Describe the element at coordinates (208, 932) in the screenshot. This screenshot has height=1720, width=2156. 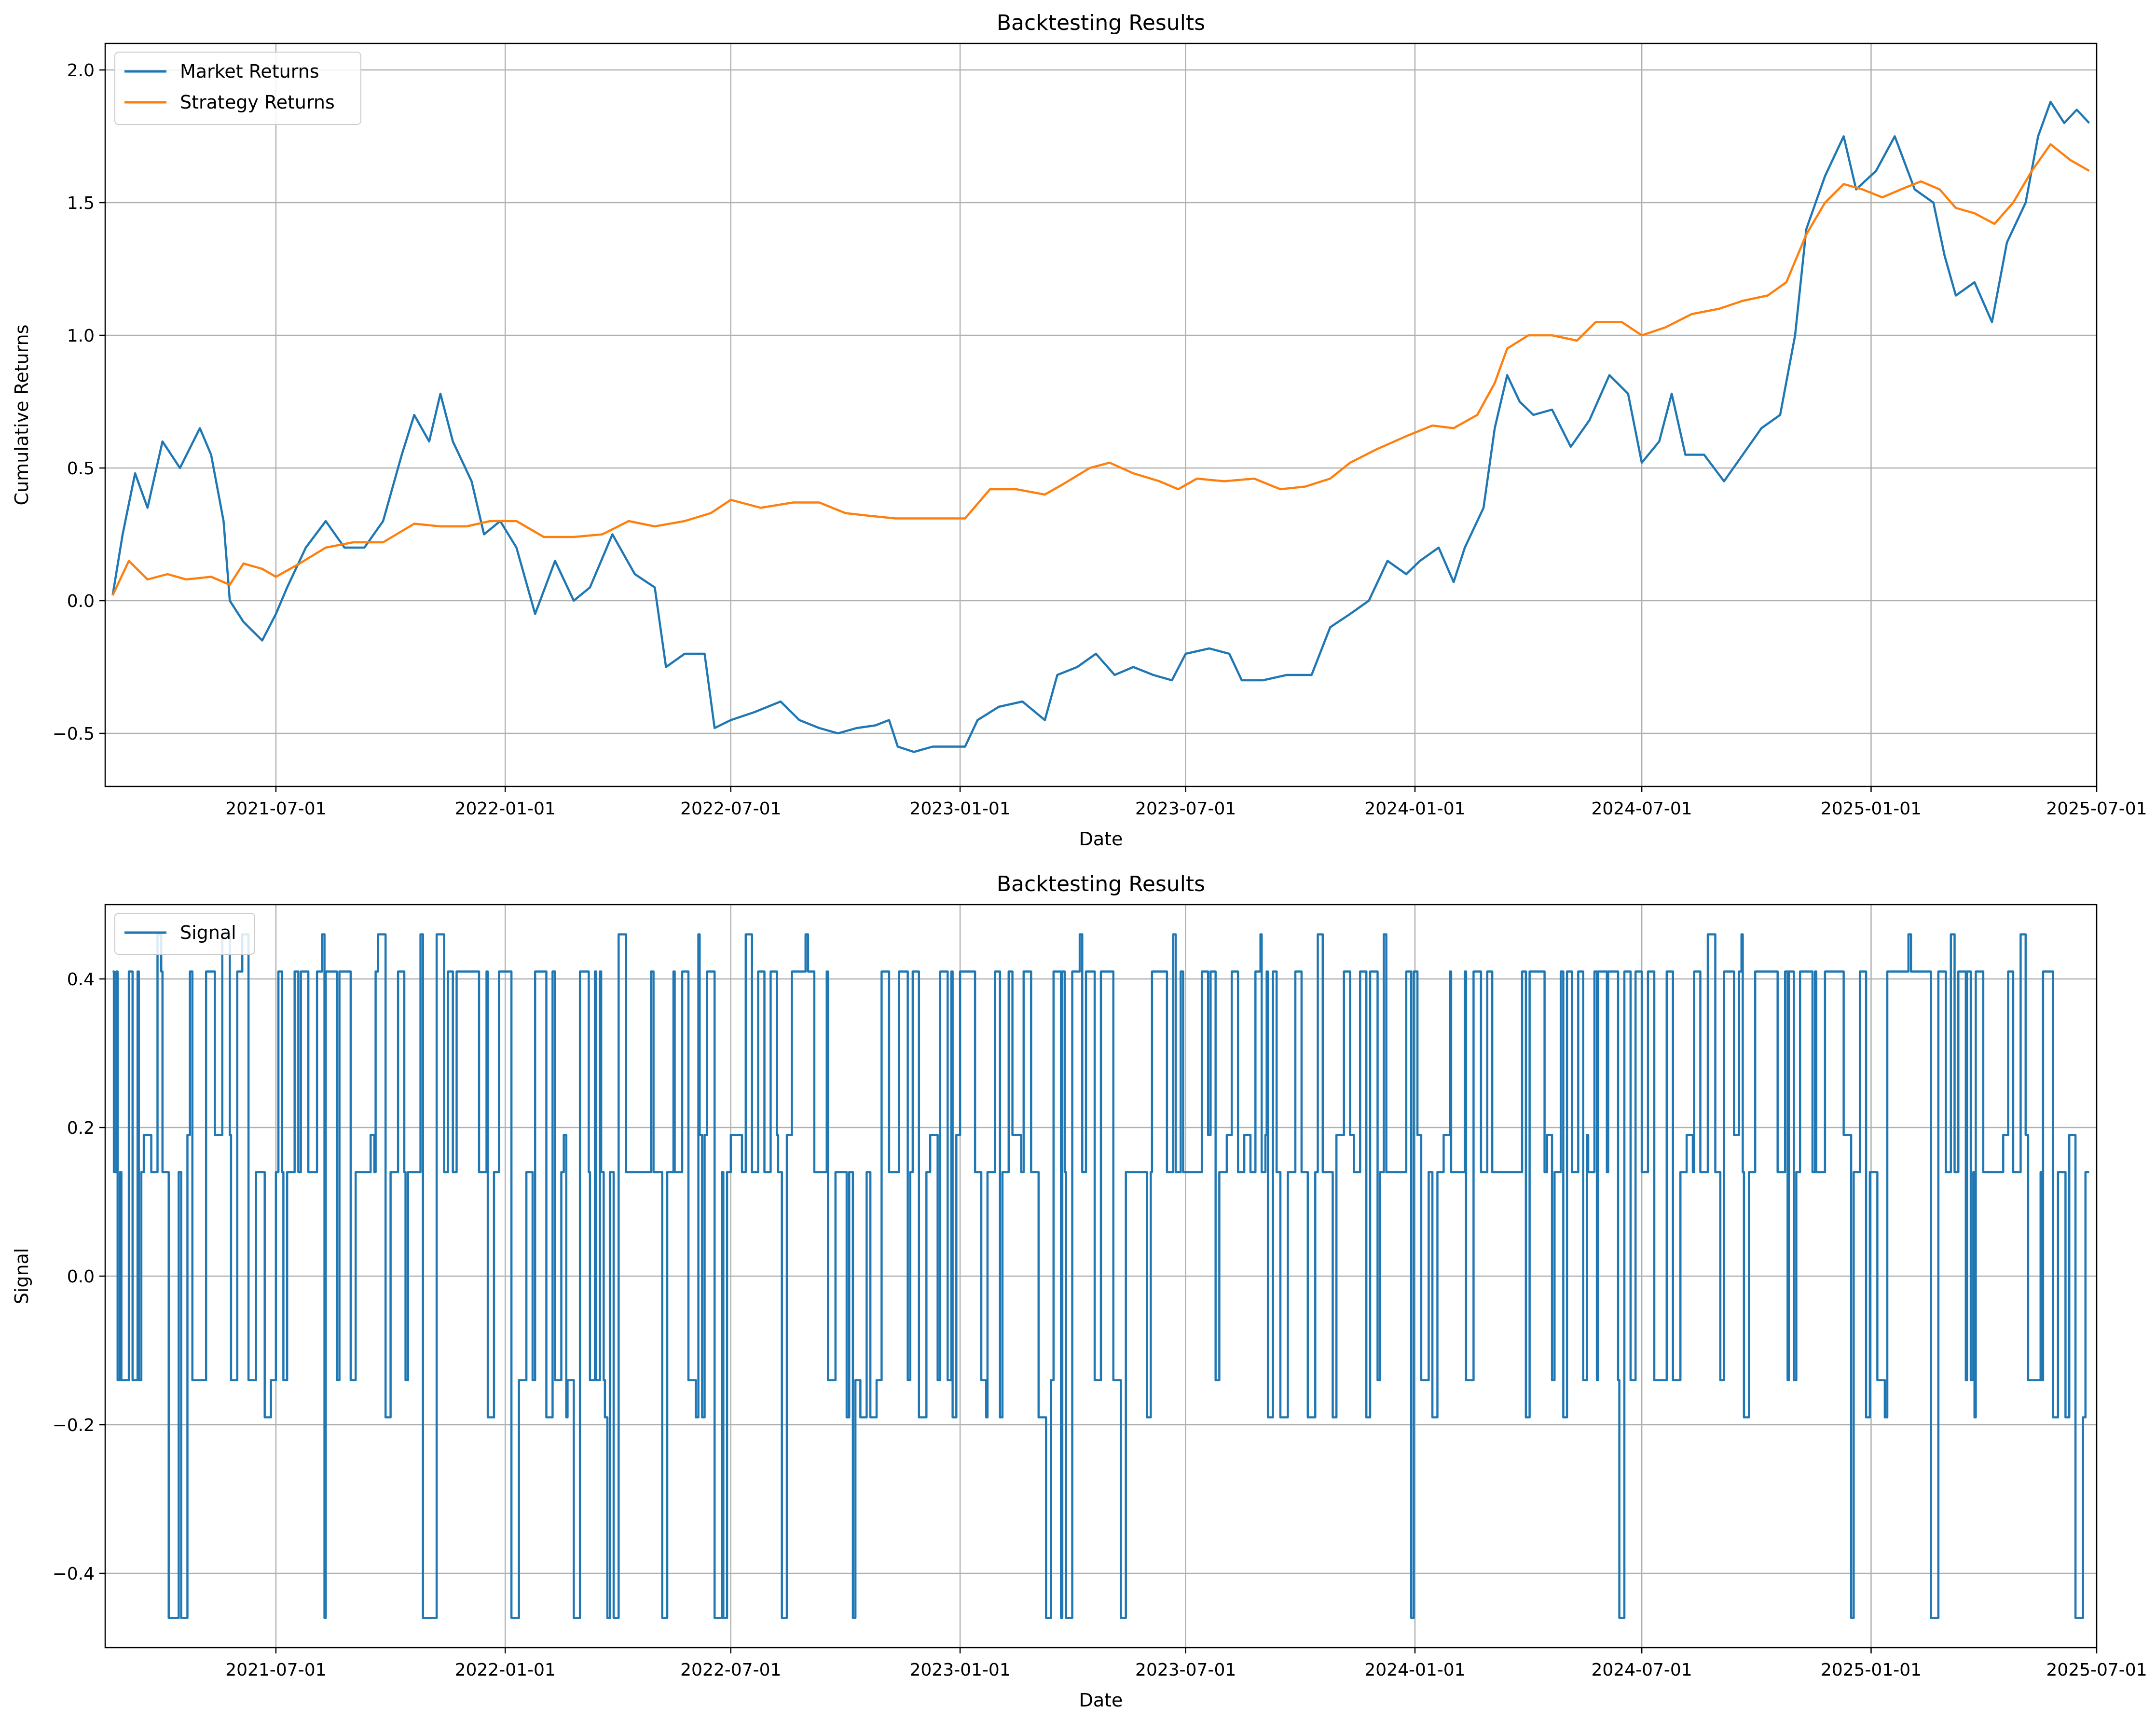
I see `legend-label-signal: Signal` at that location.